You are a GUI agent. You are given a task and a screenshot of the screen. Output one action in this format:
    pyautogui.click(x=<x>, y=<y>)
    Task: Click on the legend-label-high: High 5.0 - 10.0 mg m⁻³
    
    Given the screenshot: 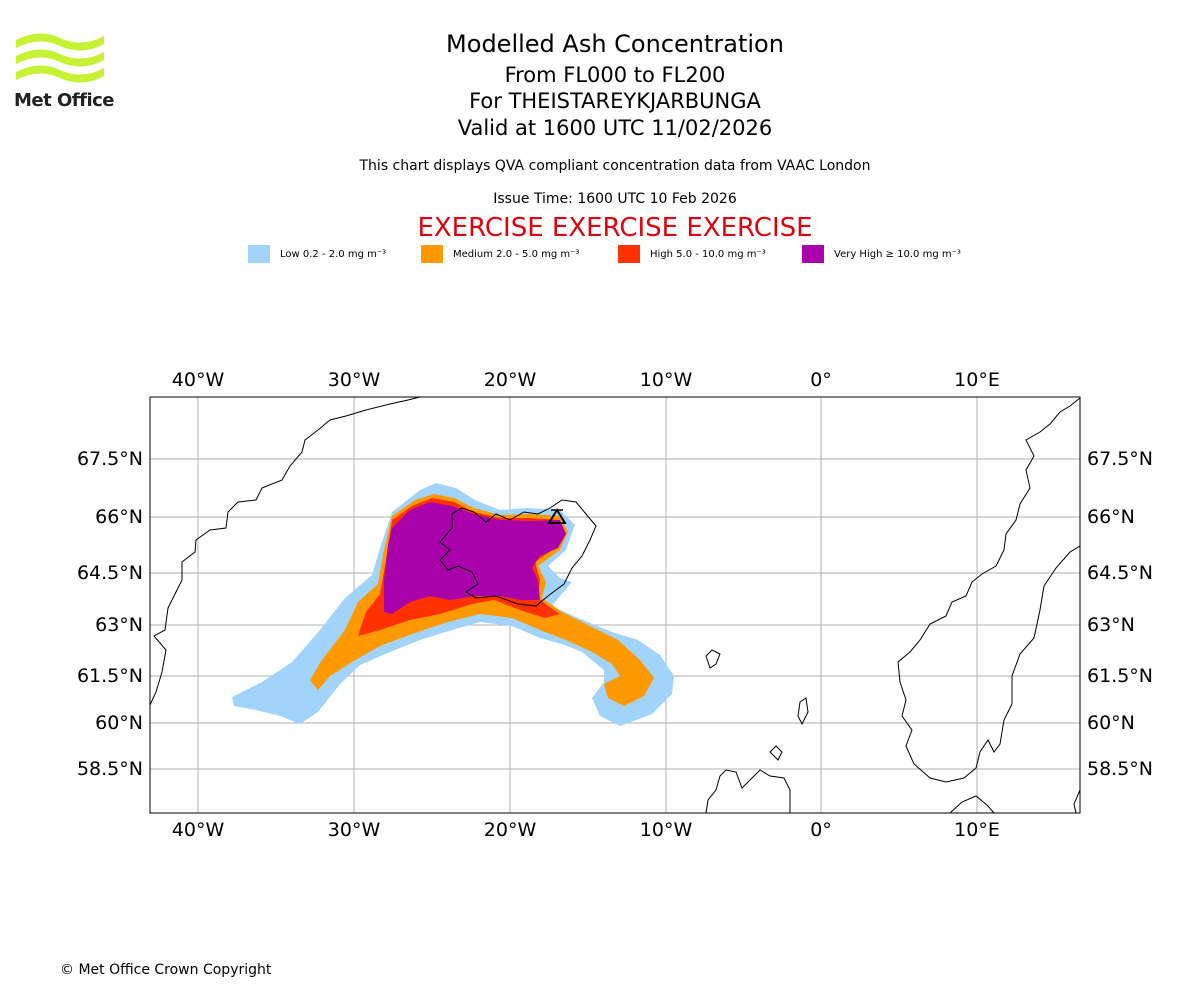 What is the action you would take?
    pyautogui.click(x=708, y=254)
    